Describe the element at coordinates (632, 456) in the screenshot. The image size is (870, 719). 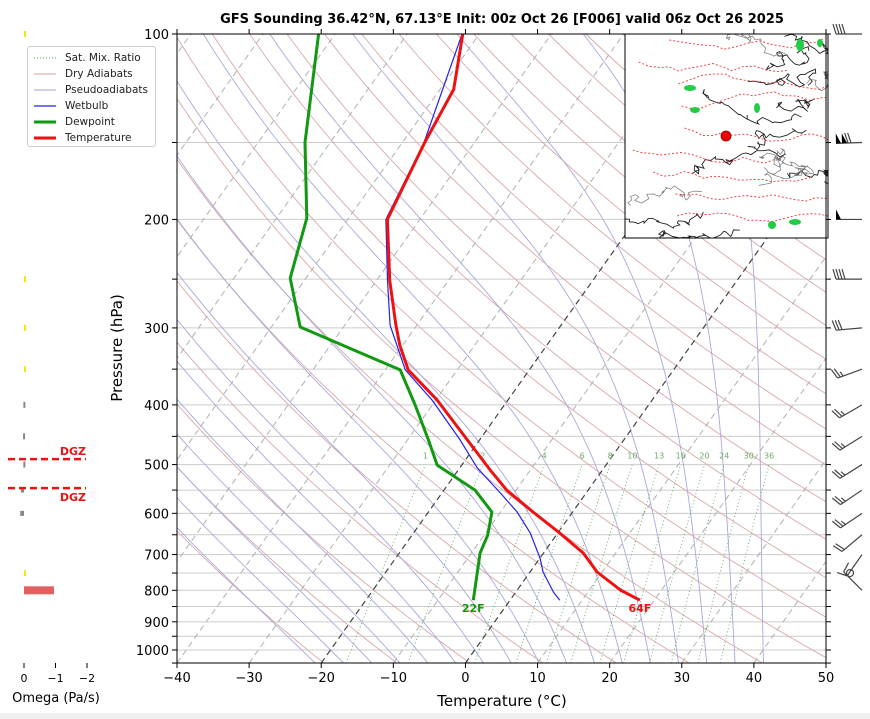
I see `mixing-ratio-label: 10` at that location.